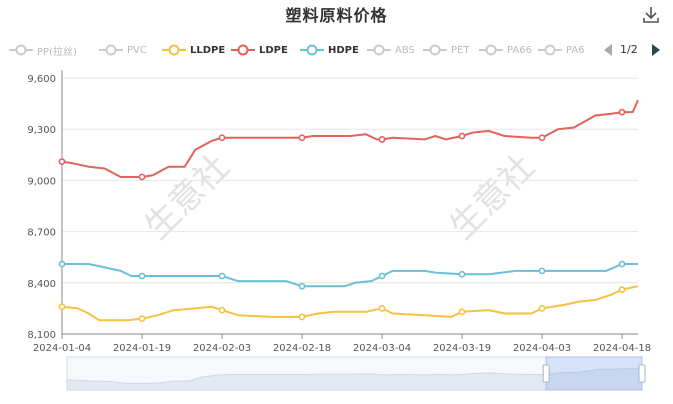 The width and height of the screenshot is (673, 404). What do you see at coordinates (57, 52) in the screenshot?
I see `legend-label: PP(拉丝)` at bounding box center [57, 52].